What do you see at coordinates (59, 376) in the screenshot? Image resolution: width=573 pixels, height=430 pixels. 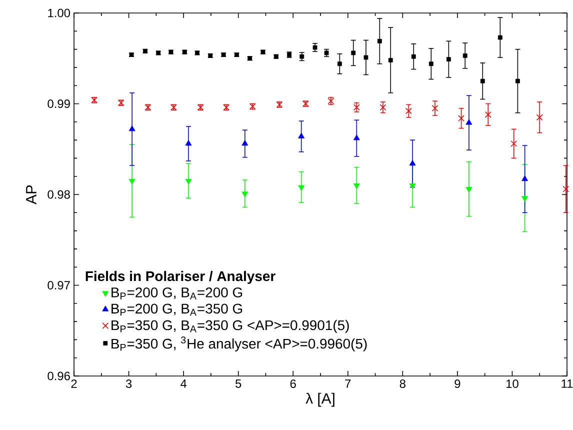 I see `y-tick-label: 0.96` at bounding box center [59, 376].